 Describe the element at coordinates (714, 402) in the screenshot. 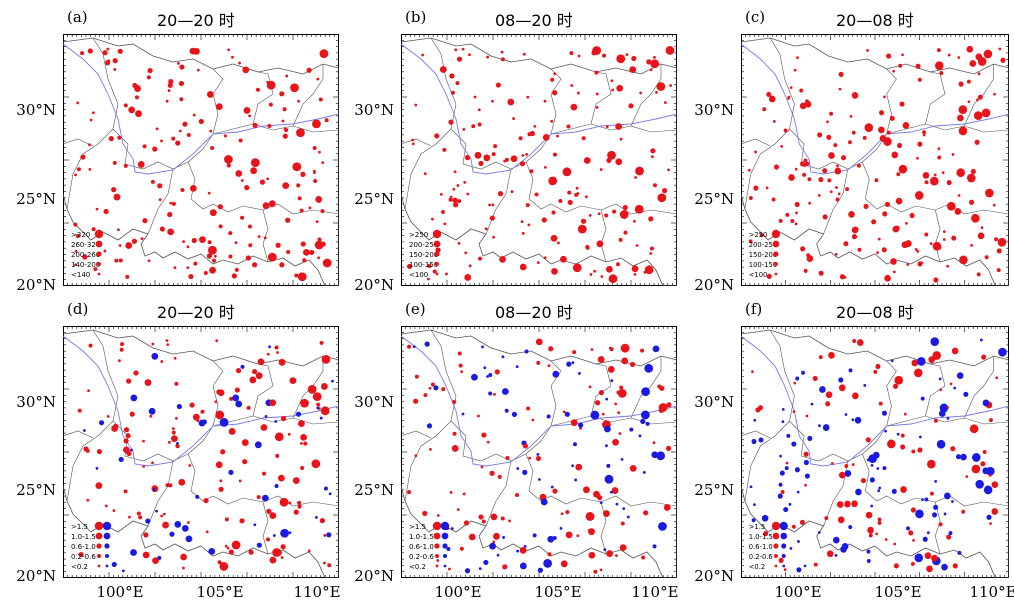

I see `ytick-30n-f: 30°N` at that location.